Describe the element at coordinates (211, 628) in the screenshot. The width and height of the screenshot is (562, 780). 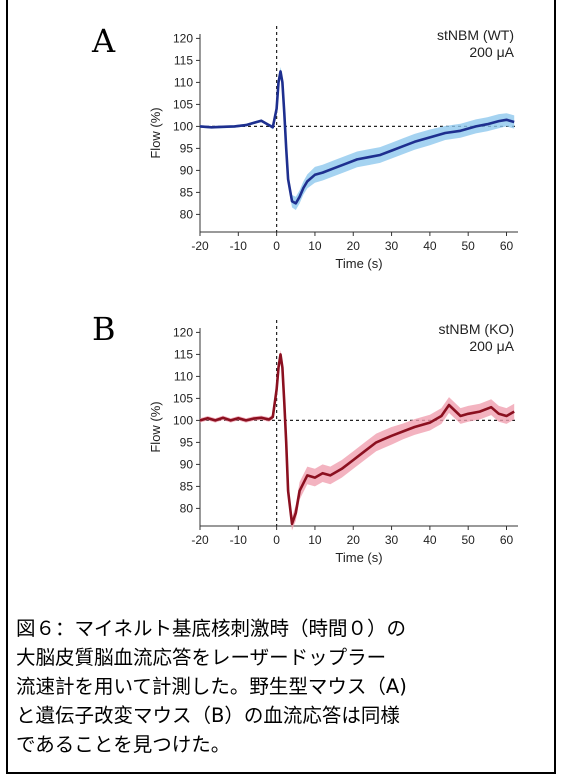
I see `caption-line: 図６：マイネルト基底核刺激時（時間０）の` at that location.